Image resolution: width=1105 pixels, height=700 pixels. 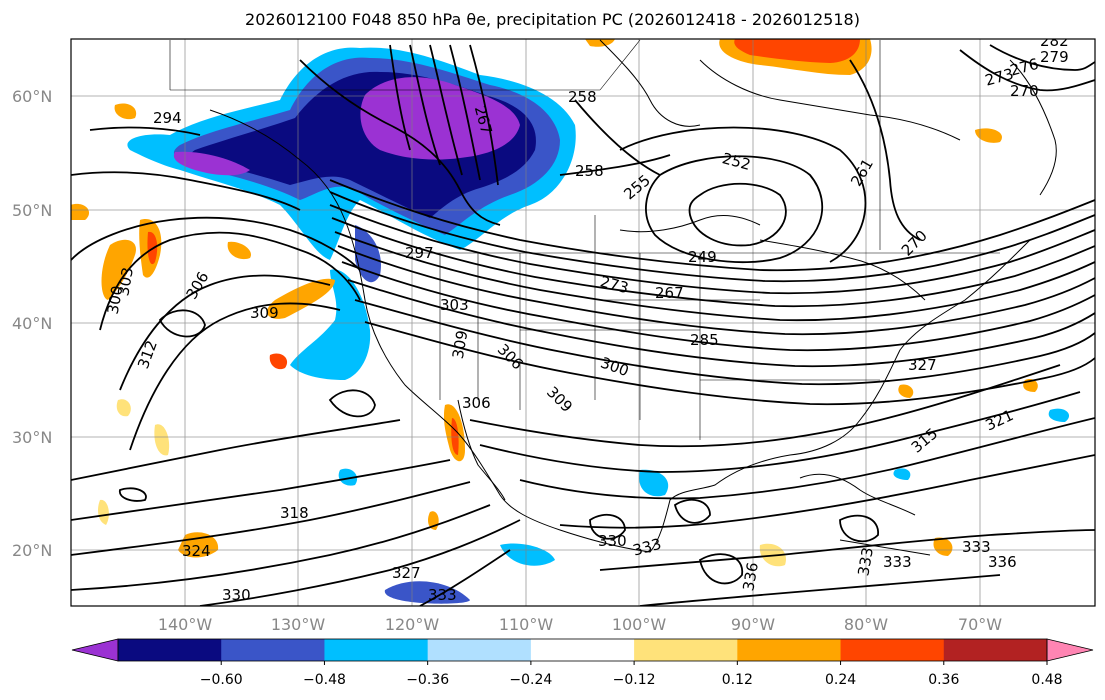 What do you see at coordinates (530, 680) in the screenshot?
I see `colorbar-tick-label: −0.24` at bounding box center [530, 680].